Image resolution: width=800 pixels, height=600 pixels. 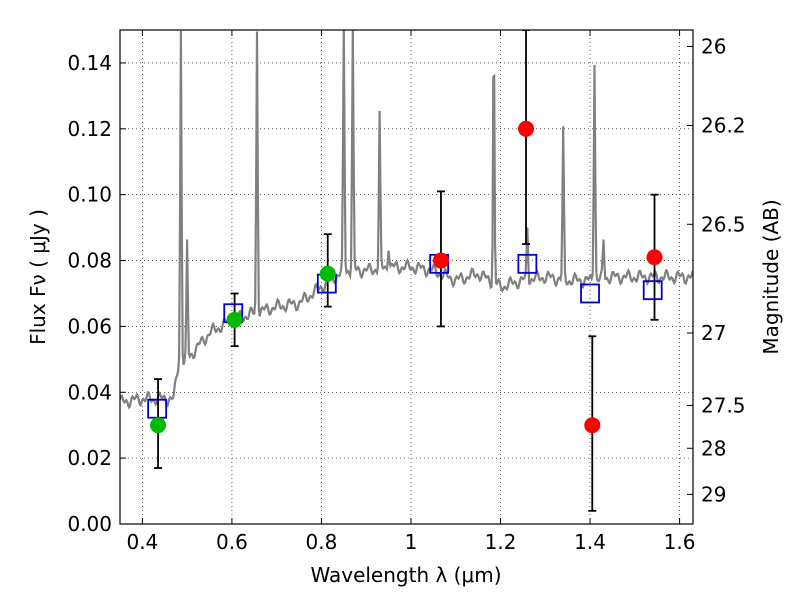 What do you see at coordinates (713, 494) in the screenshot?
I see `y2-tick-label: 29` at bounding box center [713, 494].